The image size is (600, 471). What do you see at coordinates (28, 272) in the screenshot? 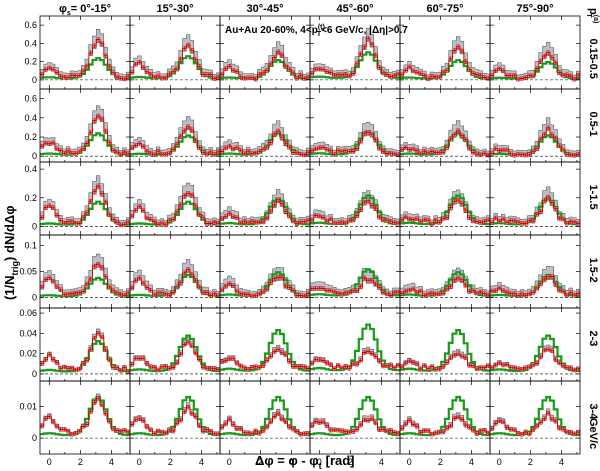
I see `y-tick-label: 0.05` at bounding box center [28, 272].